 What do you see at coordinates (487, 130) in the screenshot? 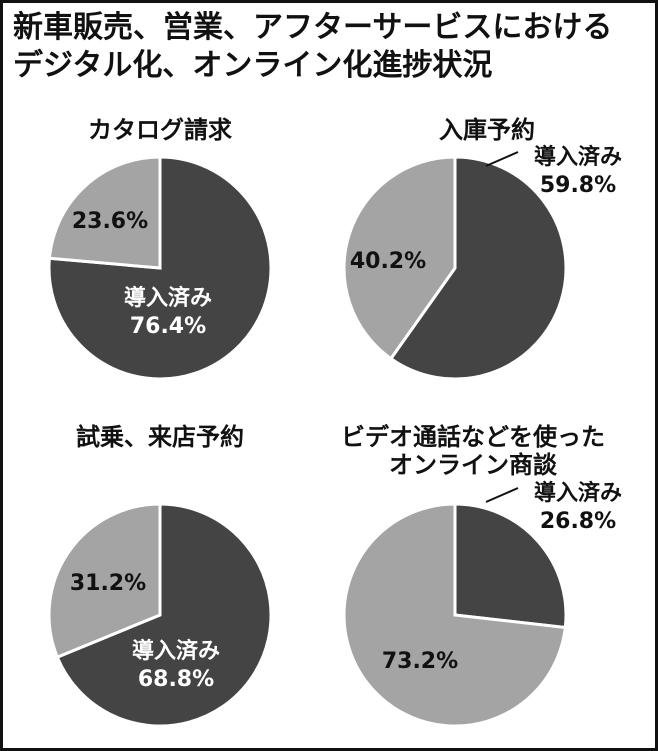
I see `chart-title: 入庫予約` at bounding box center [487, 130].